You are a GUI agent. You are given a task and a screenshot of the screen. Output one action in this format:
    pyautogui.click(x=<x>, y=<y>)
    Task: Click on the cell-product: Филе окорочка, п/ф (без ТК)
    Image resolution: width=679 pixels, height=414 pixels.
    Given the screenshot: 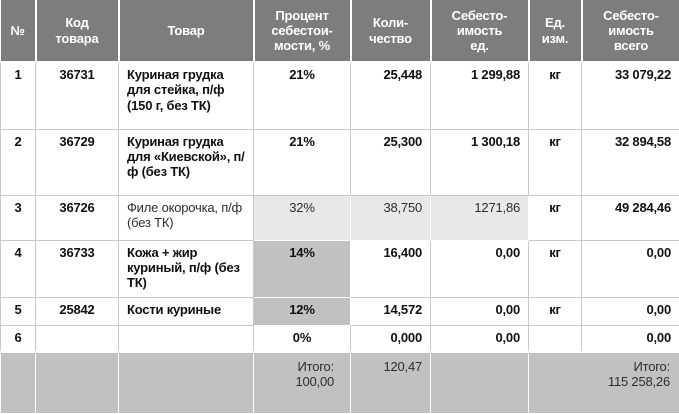 What is the action you would take?
    pyautogui.click(x=186, y=217)
    